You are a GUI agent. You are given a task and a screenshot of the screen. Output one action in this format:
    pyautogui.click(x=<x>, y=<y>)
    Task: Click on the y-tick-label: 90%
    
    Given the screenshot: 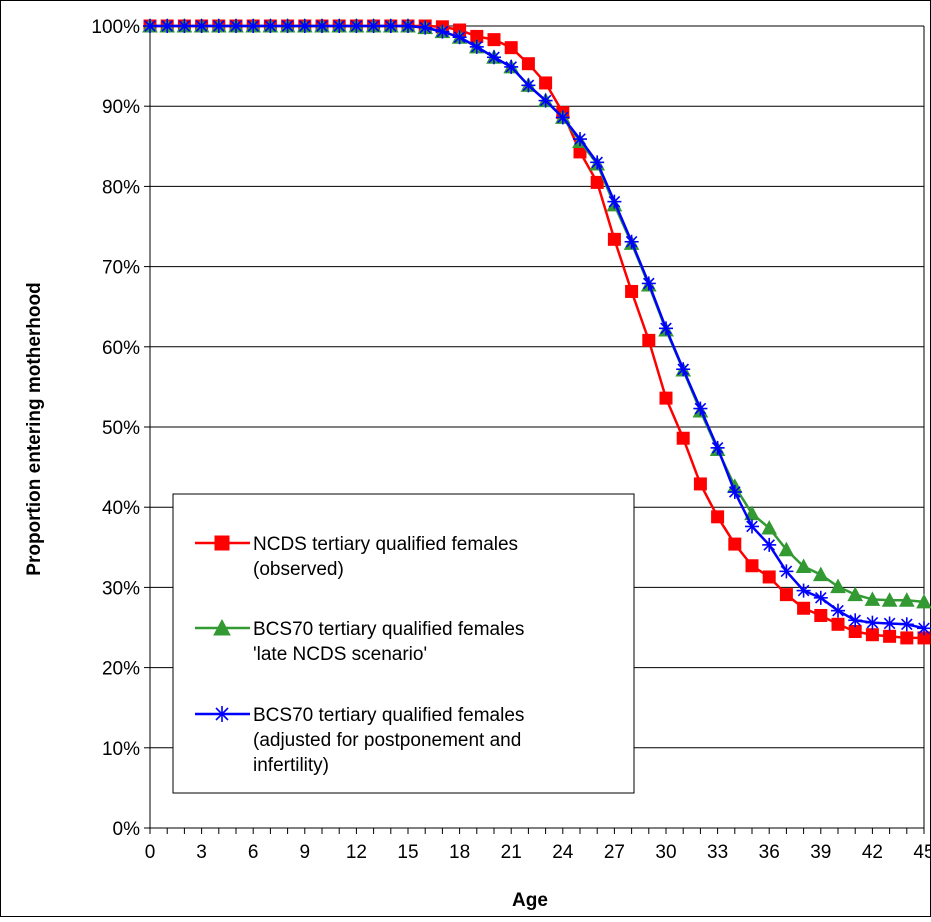 What is the action you would take?
    pyautogui.click(x=121, y=107)
    